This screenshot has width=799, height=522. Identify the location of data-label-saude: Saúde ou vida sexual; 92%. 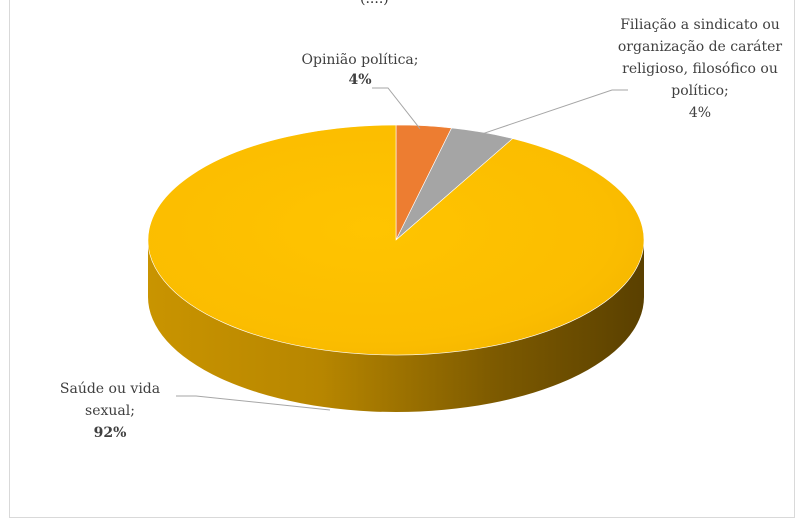
(110, 411).